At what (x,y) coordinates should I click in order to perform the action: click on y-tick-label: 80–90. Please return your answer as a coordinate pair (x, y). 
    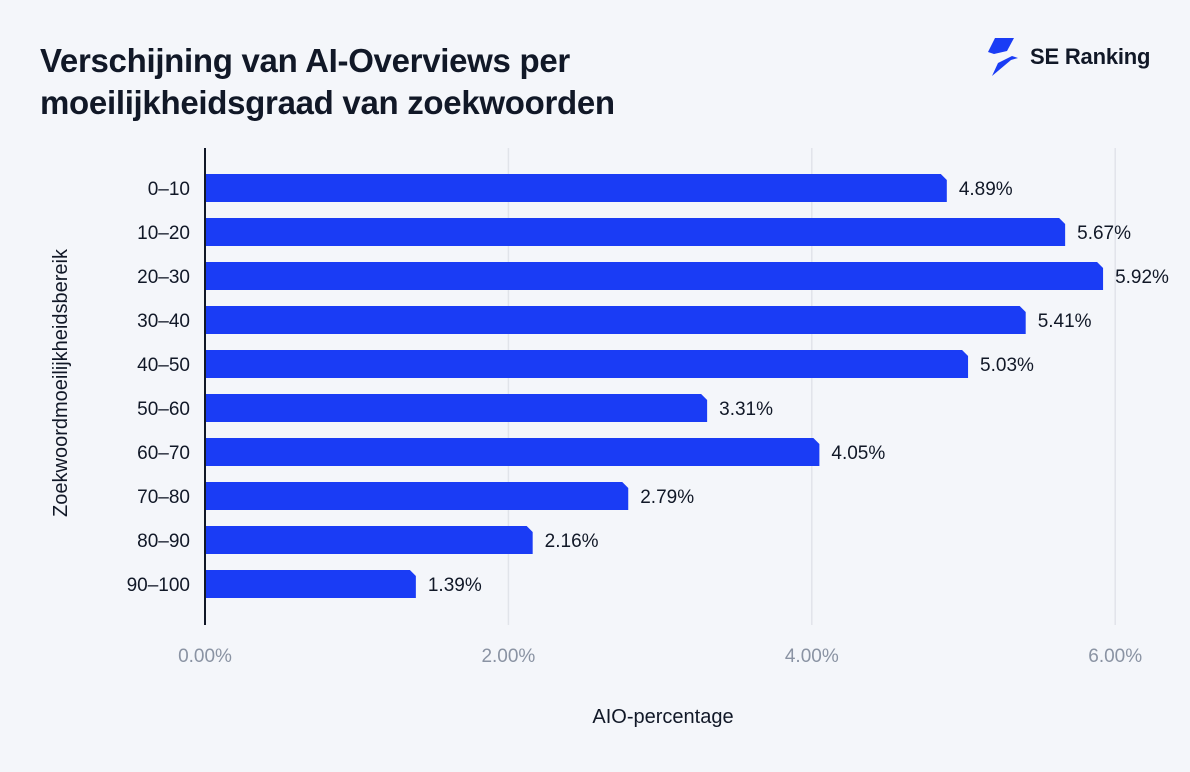
    Looking at the image, I should click on (163, 541).